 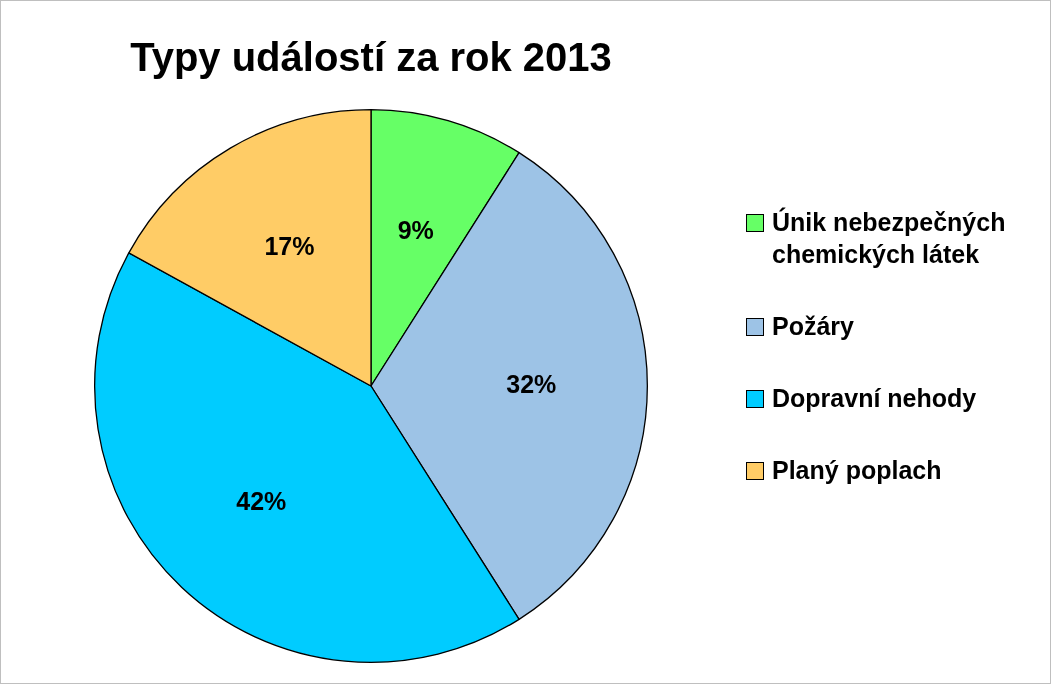 I want to click on data-label: 9%, so click(x=415, y=229).